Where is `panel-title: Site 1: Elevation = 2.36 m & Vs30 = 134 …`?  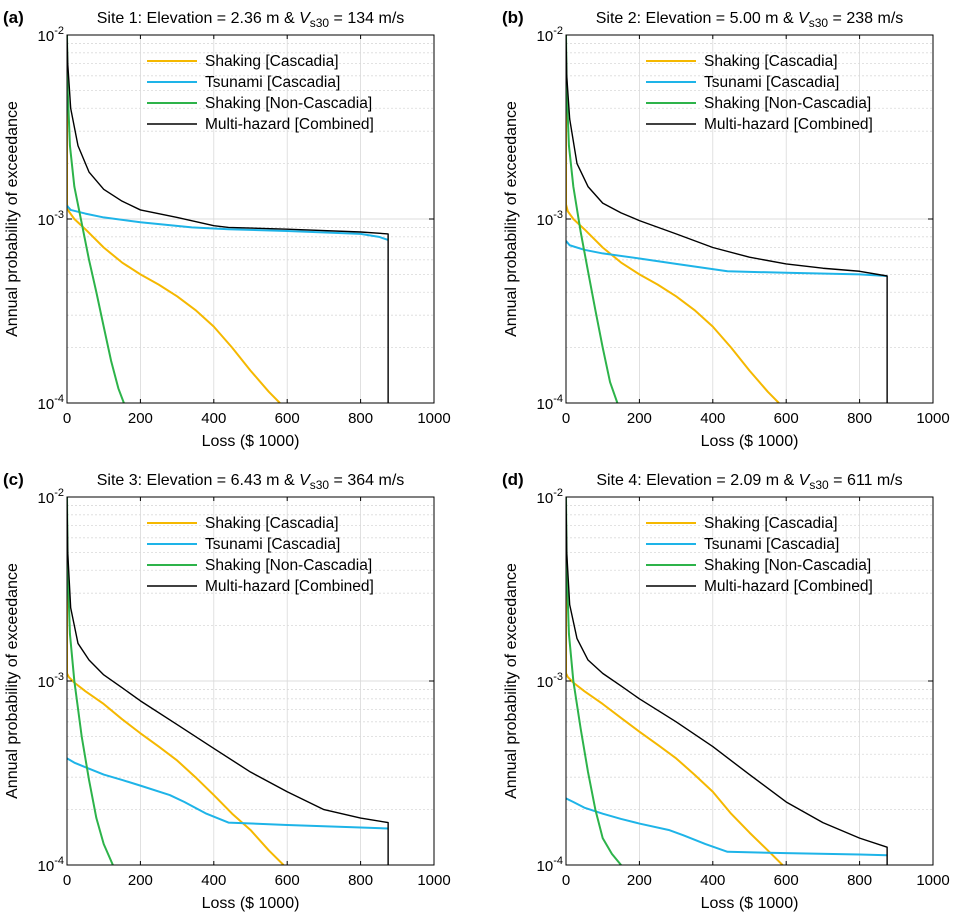
panel-title: Site 1: Elevation = 2.36 m & Vs30 = 134 … is located at coordinates (251, 20).